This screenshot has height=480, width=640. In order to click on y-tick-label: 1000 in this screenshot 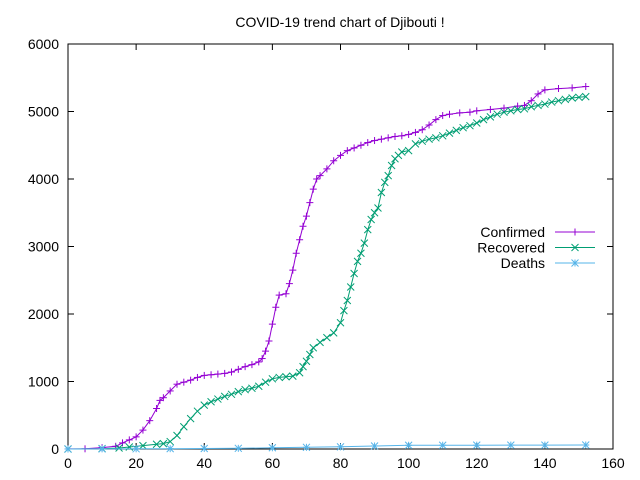, I will do `click(43, 382)`.